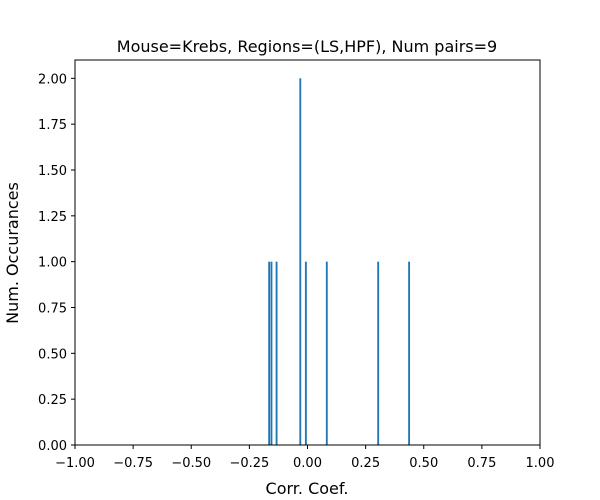 The image size is (600, 500). I want to click on x-tick-label: 0.75, so click(481, 463).